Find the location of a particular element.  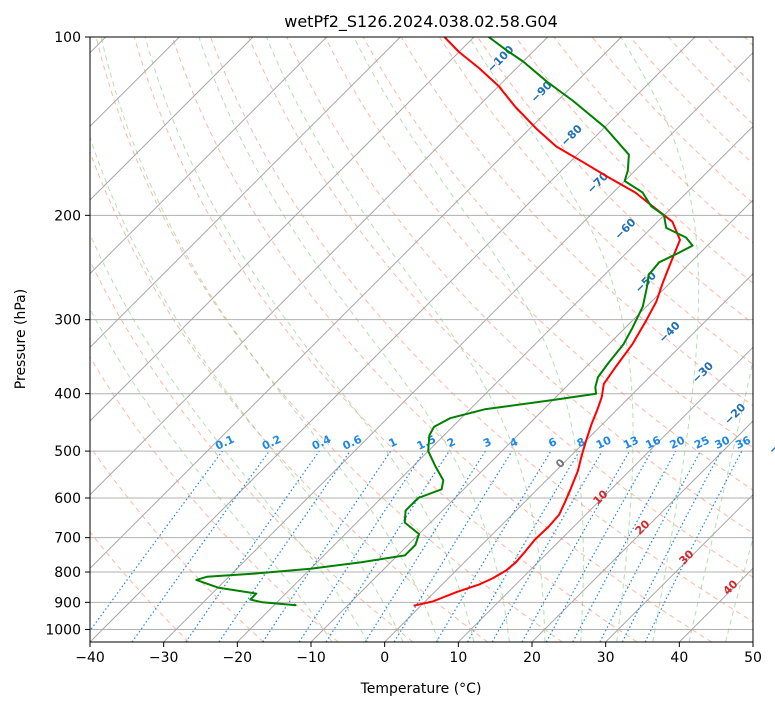

y-tick-label: 900 is located at coordinates (67, 603).